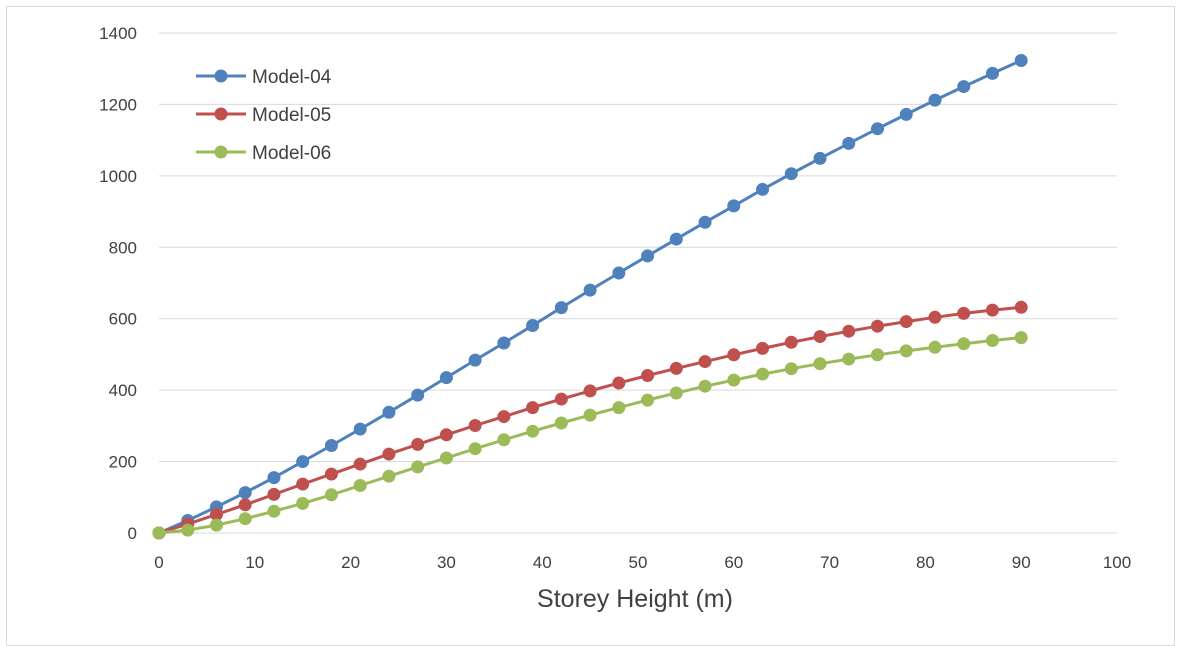  What do you see at coordinates (292, 77) in the screenshot?
I see `legend-label: Model-04` at bounding box center [292, 77].